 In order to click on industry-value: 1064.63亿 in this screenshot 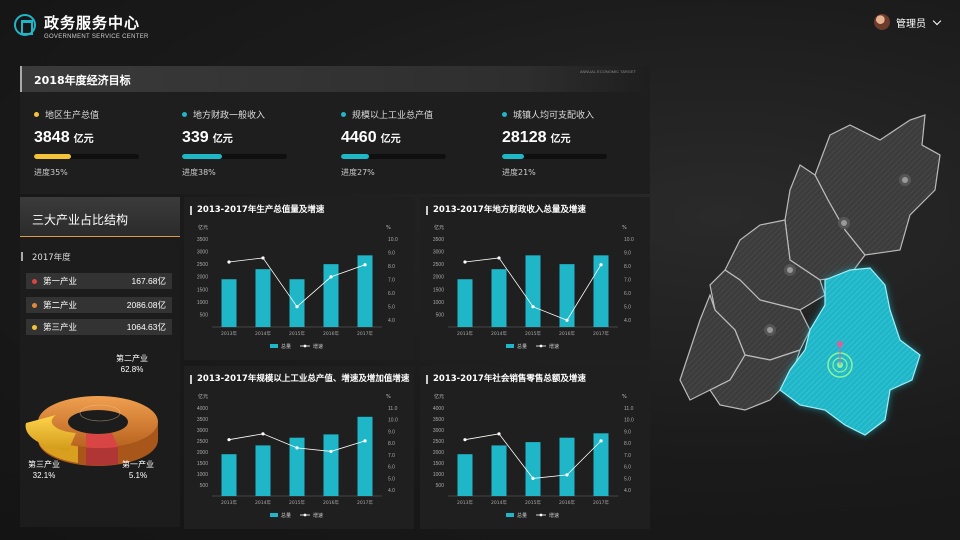, I will do `click(146, 327)`.